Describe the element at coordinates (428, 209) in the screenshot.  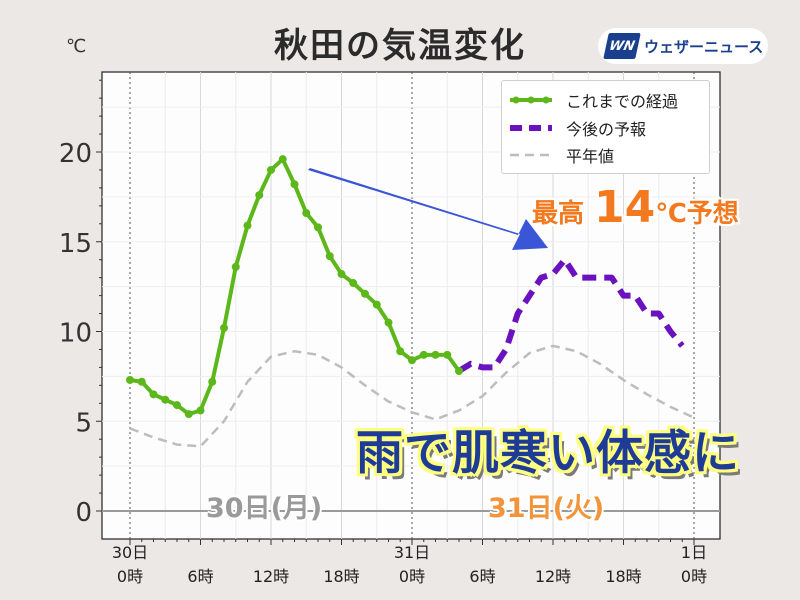
I see `trend-arrow-icon` at that location.